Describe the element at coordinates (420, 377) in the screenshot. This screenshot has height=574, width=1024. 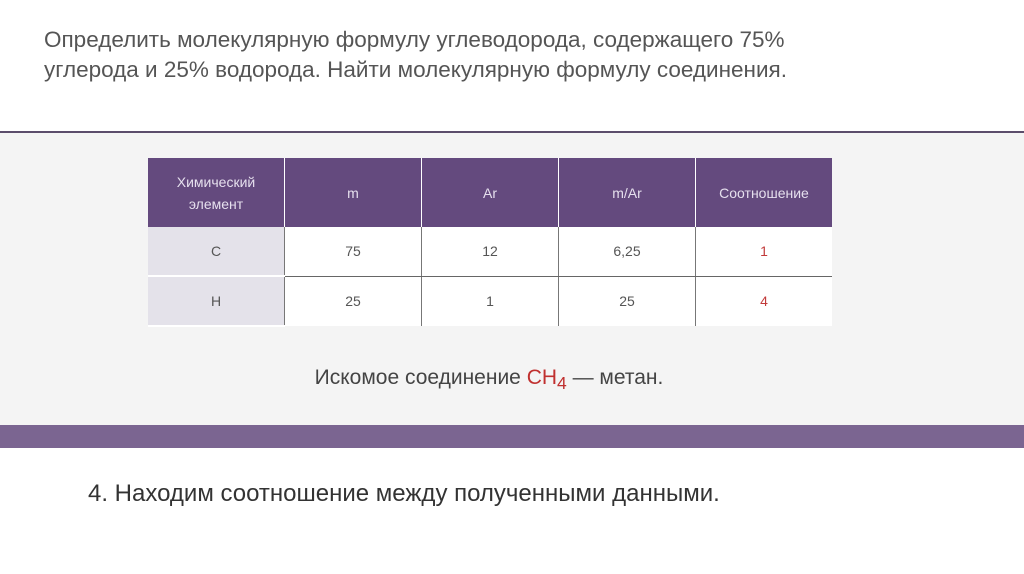
I see `answer-prefix: Искомое соединение` at that location.